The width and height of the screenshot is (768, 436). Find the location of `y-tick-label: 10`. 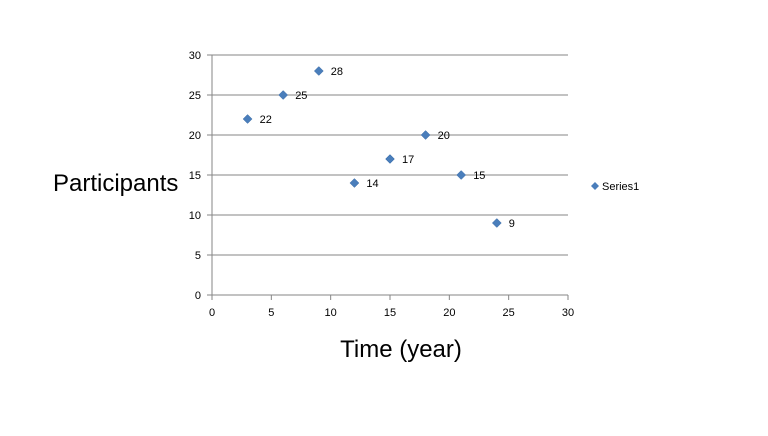

y-tick-label: 10 is located at coordinates (195, 216).